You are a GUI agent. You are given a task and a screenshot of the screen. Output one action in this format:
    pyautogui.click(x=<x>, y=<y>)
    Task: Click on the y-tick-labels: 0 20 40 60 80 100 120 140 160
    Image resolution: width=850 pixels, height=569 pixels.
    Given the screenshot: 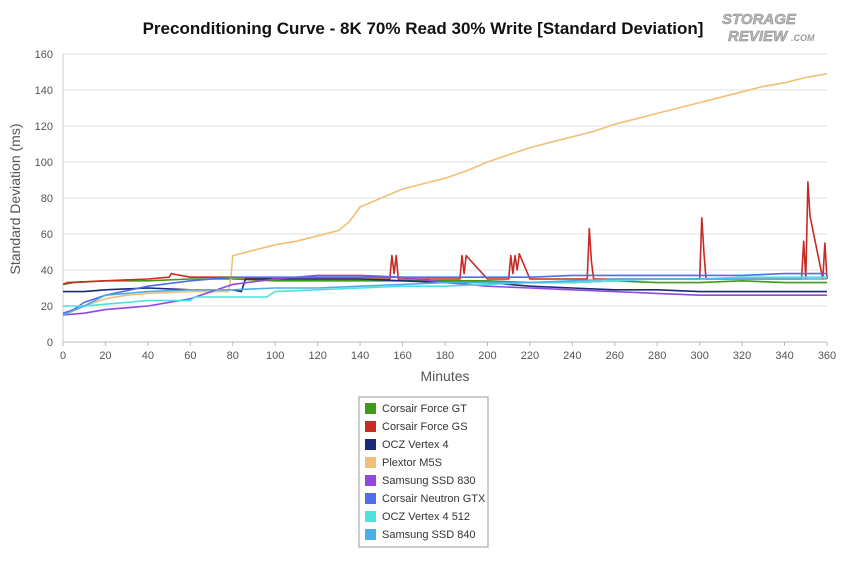 What is the action you would take?
    pyautogui.click(x=44, y=199)
    